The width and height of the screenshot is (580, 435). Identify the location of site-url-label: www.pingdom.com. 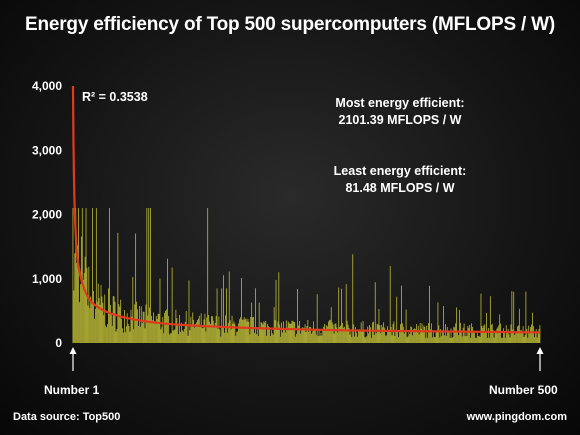
(516, 417).